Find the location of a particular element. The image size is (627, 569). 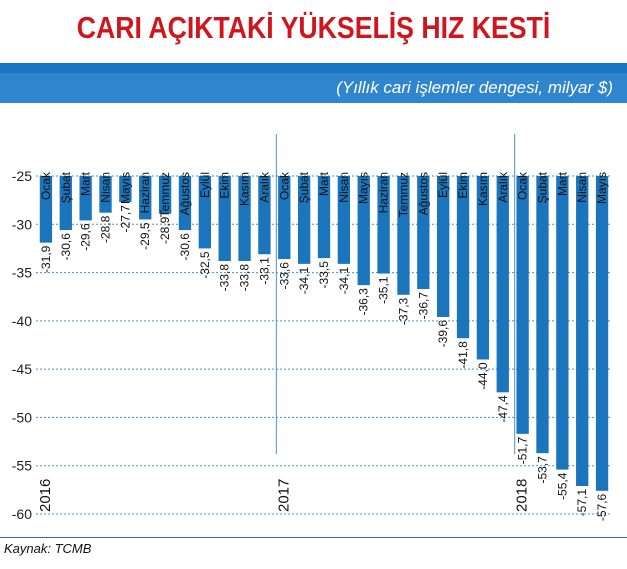

value-label: -55,4 is located at coordinates (562, 486).